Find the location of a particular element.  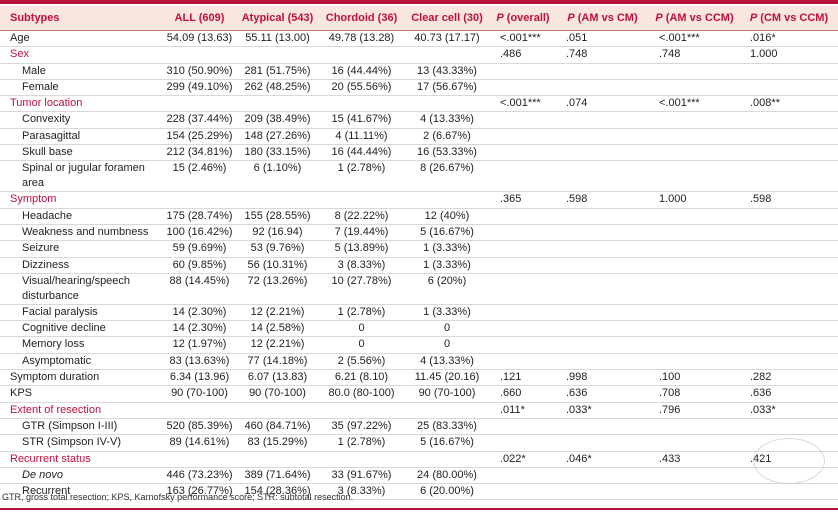

top-rule is located at coordinates (419, 2).